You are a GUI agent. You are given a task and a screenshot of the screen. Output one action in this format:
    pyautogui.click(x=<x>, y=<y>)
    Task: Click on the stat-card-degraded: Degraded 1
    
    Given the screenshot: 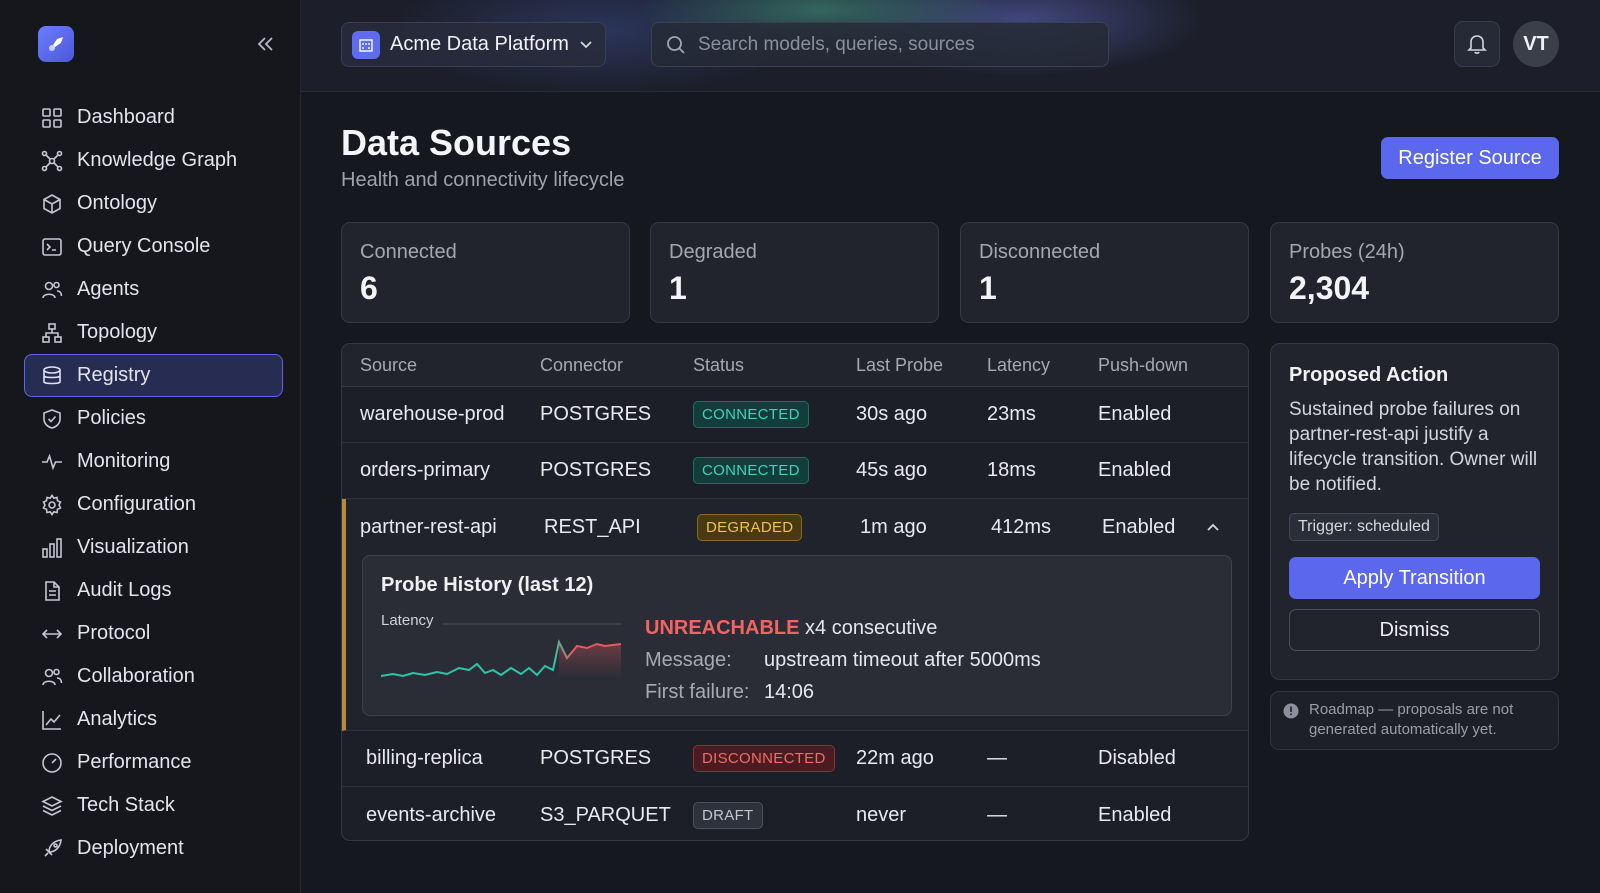 What is the action you would take?
    pyautogui.click(x=794, y=272)
    